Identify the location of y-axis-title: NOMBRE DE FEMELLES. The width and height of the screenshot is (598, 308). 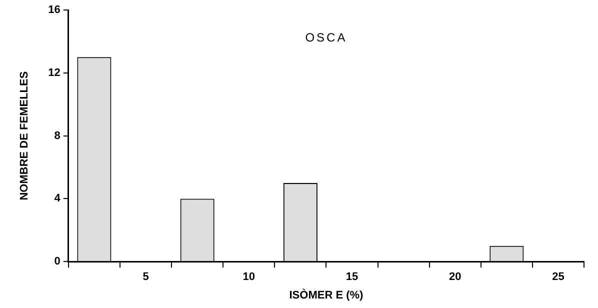
(24, 135).